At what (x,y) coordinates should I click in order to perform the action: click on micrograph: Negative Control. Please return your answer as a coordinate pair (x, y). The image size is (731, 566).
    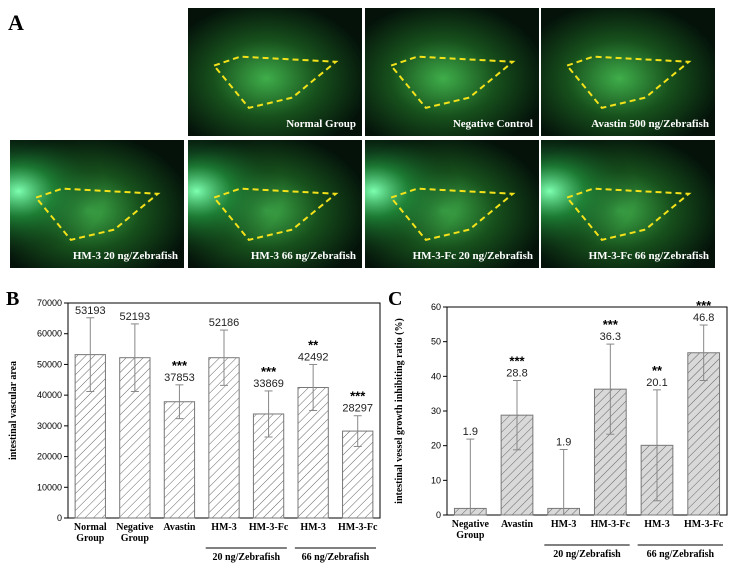
    Looking at the image, I should click on (452, 72).